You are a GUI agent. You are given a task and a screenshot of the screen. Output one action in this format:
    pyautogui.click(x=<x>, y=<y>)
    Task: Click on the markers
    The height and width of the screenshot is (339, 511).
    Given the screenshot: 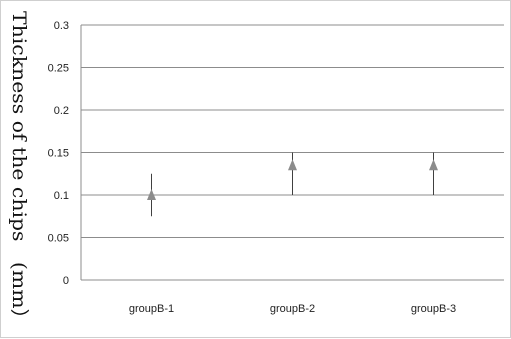 What is the action you would take?
    pyautogui.click(x=292, y=179)
    